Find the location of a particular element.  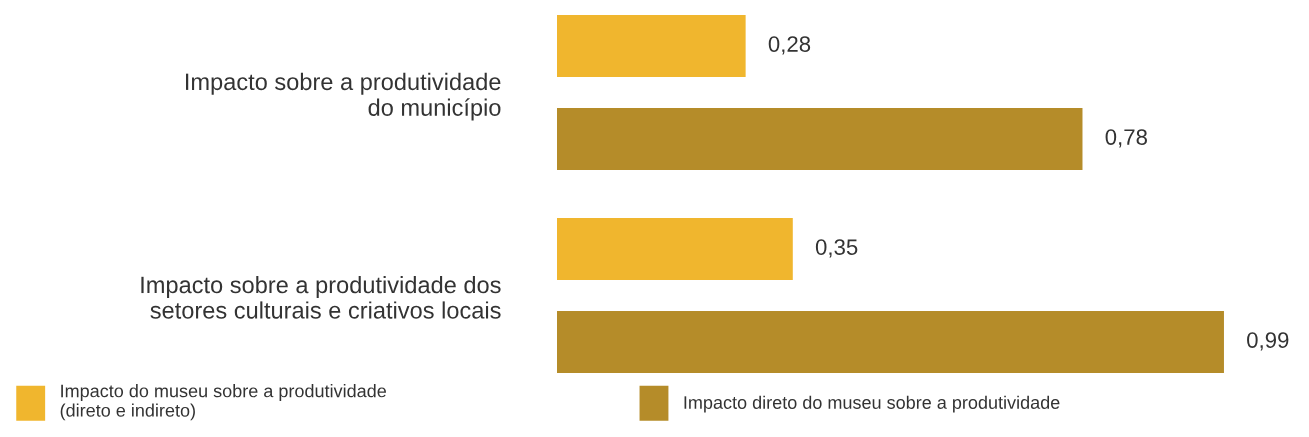

y-tick-label: Impacto sobre a produtividade dos setores culturais e criativos locais is located at coordinates (321, 297).